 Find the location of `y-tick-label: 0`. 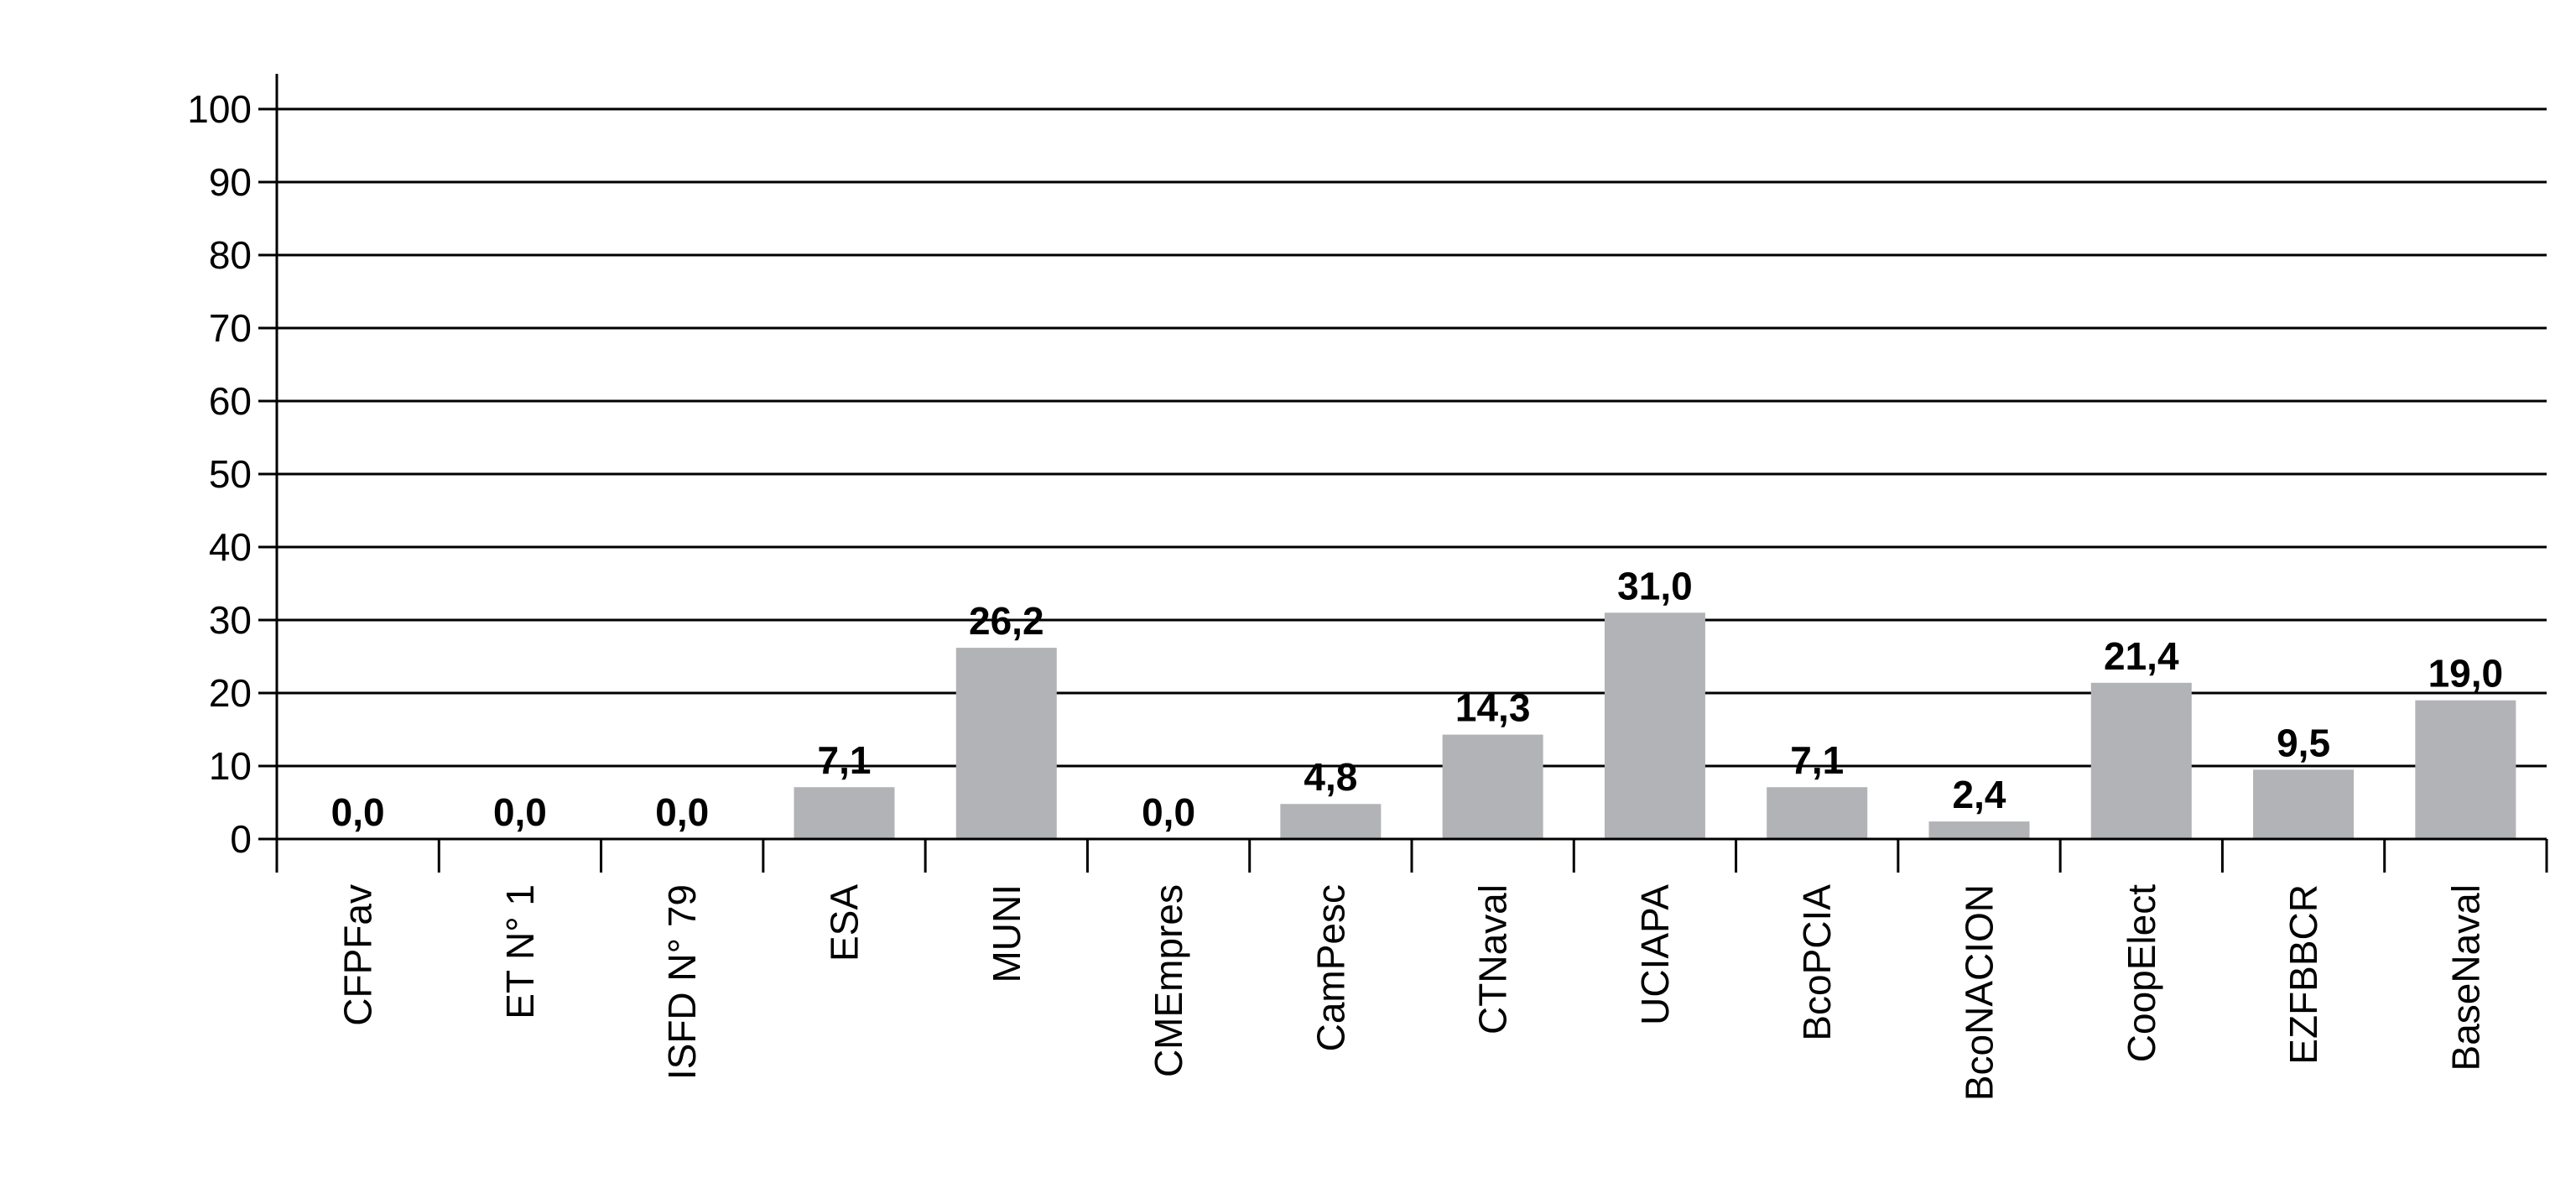

y-tick-label: 0 is located at coordinates (241, 839).